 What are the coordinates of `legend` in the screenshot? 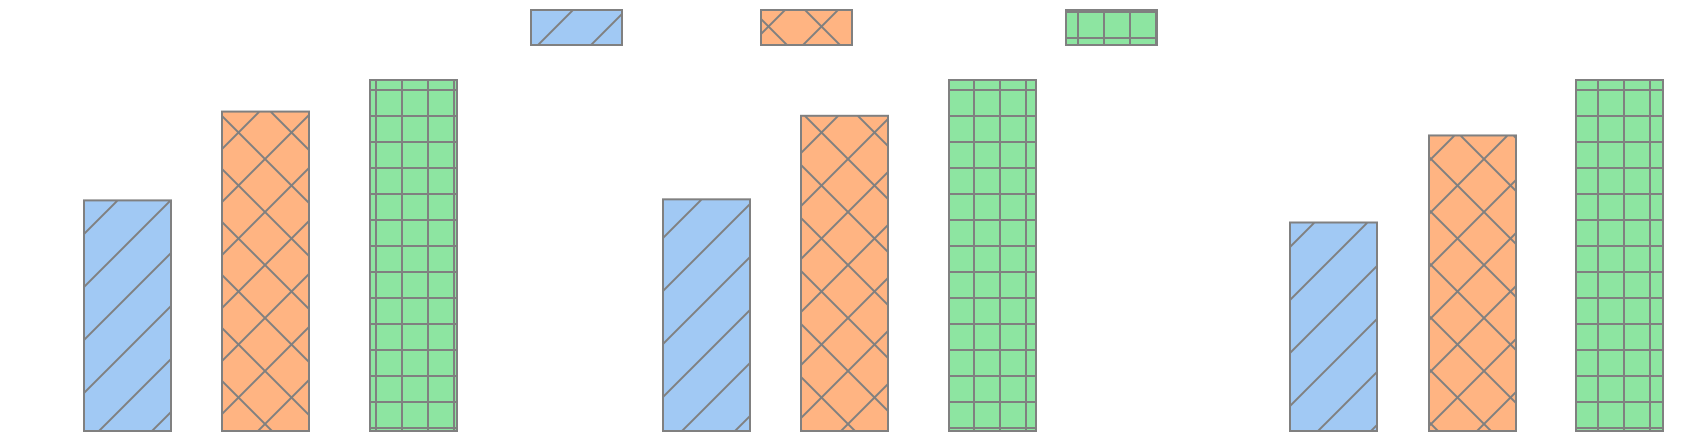 It's located at (844, 27).